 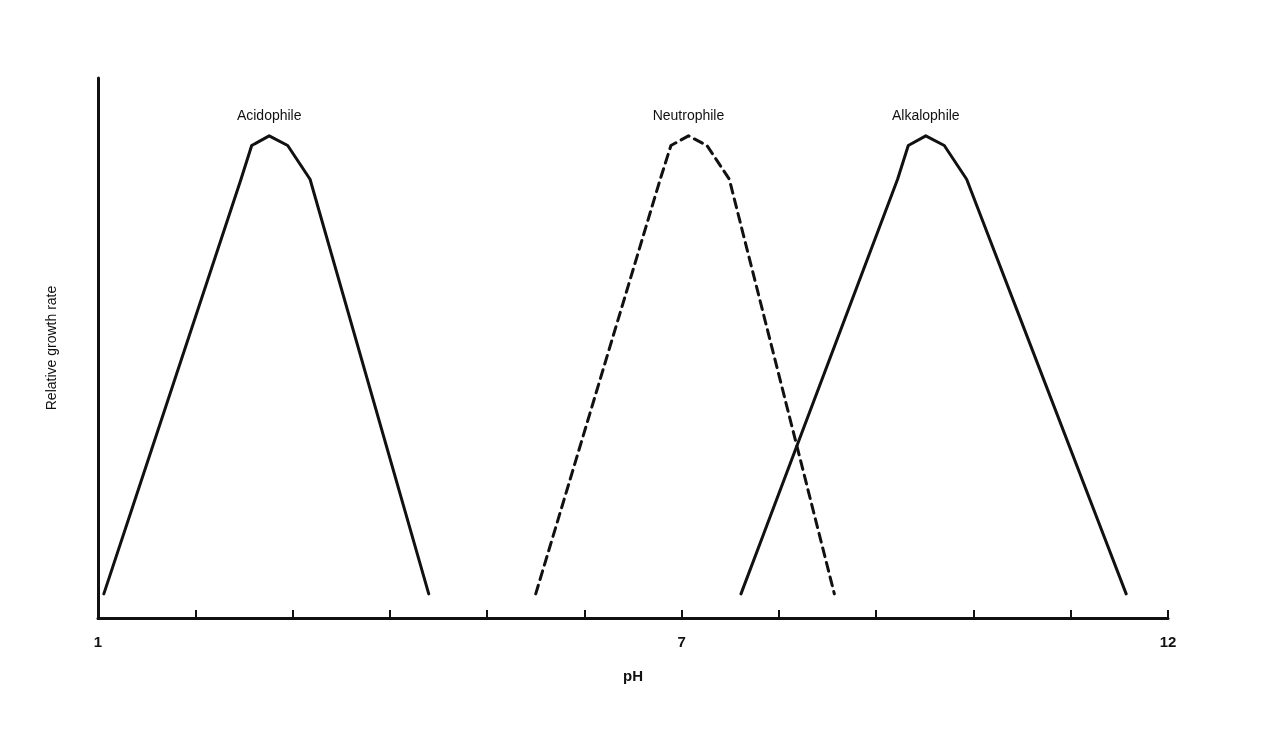 What do you see at coordinates (98, 641) in the screenshot?
I see `x-tick-label: 1` at bounding box center [98, 641].